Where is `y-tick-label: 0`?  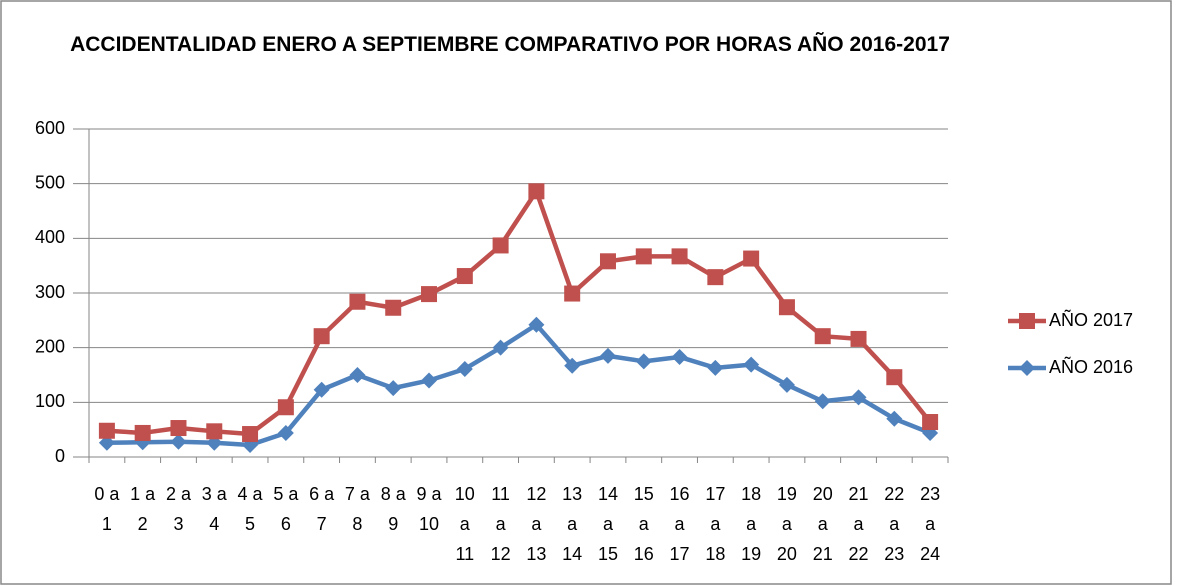 y-tick-label: 0 is located at coordinates (60, 456).